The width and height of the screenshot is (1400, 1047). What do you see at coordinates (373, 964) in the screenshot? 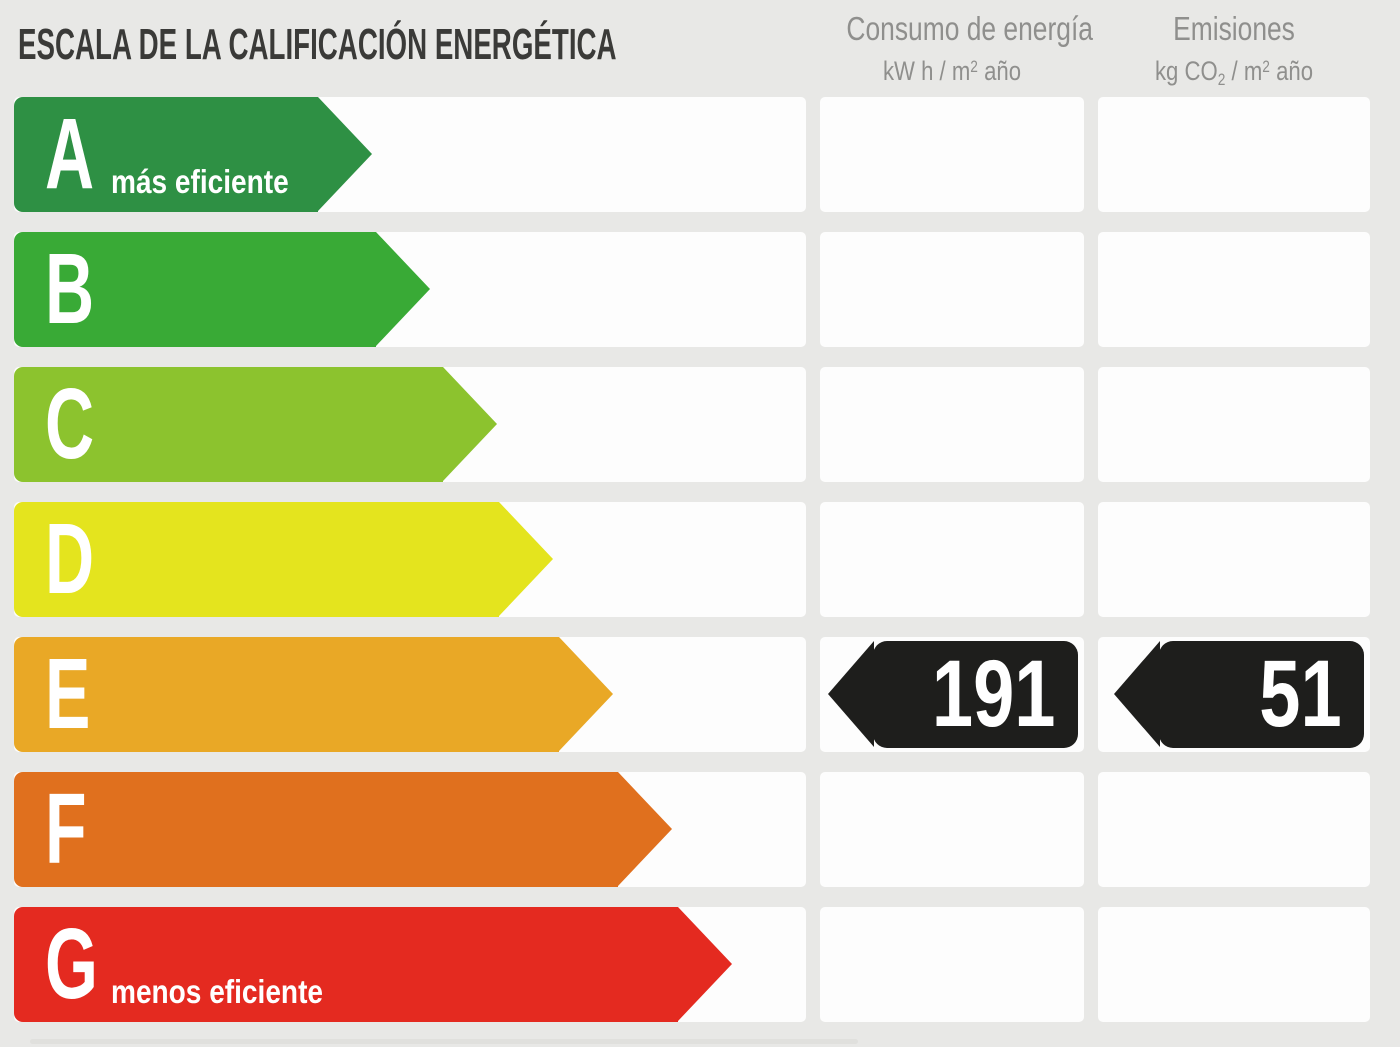
I see `rating-bar: G menos eficiente` at bounding box center [373, 964].